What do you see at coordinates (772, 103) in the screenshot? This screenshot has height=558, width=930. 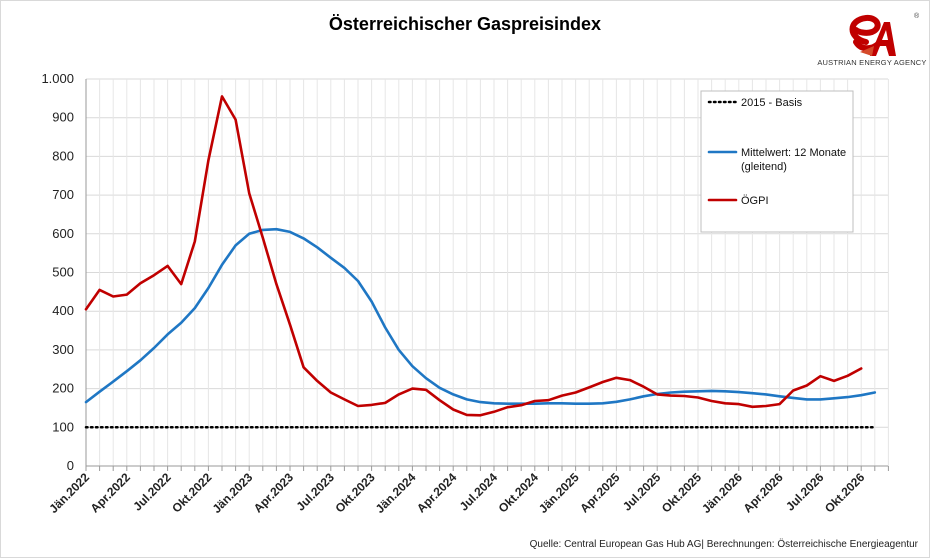 I see `legend-label-0: 2015 - Basis` at bounding box center [772, 103].